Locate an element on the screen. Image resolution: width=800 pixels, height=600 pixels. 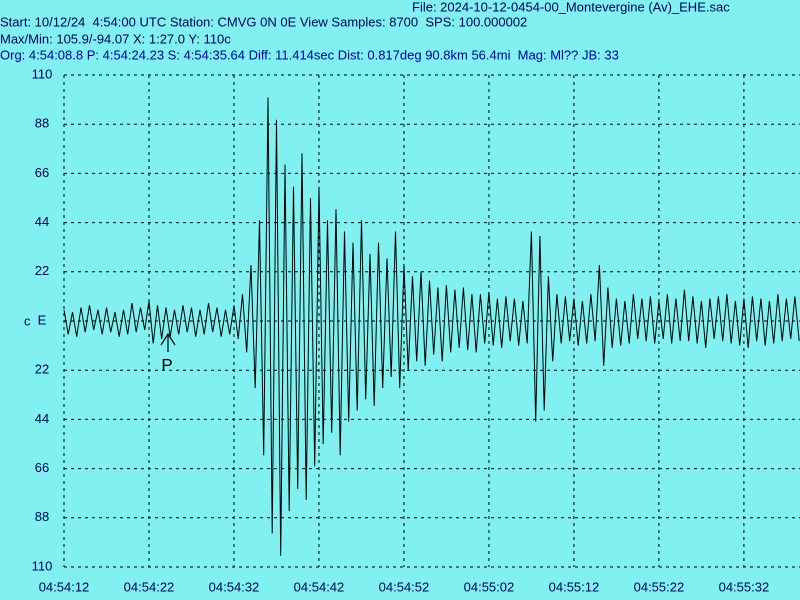
x-tick-label: 04:55:32 is located at coordinates (744, 586).